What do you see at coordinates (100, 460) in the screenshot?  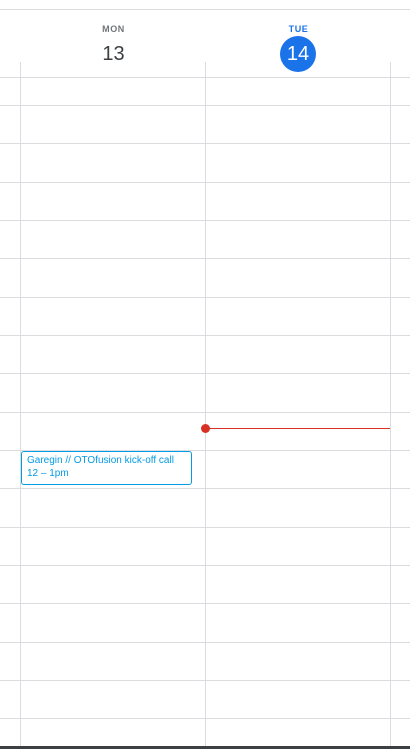 I see `event-title: Garegin // OTOfusion kick-off call` at bounding box center [100, 460].